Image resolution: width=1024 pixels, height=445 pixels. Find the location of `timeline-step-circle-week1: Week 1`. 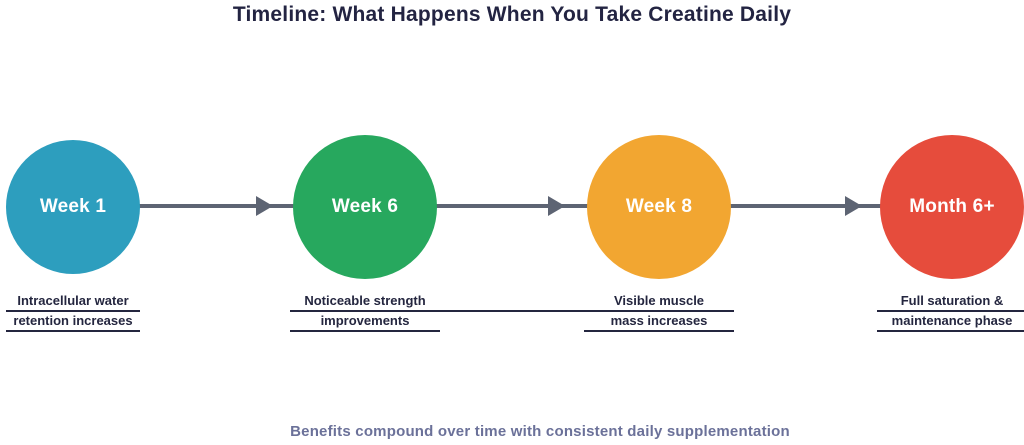

timeline-step-circle-week1: Week 1 is located at coordinates (73, 207).